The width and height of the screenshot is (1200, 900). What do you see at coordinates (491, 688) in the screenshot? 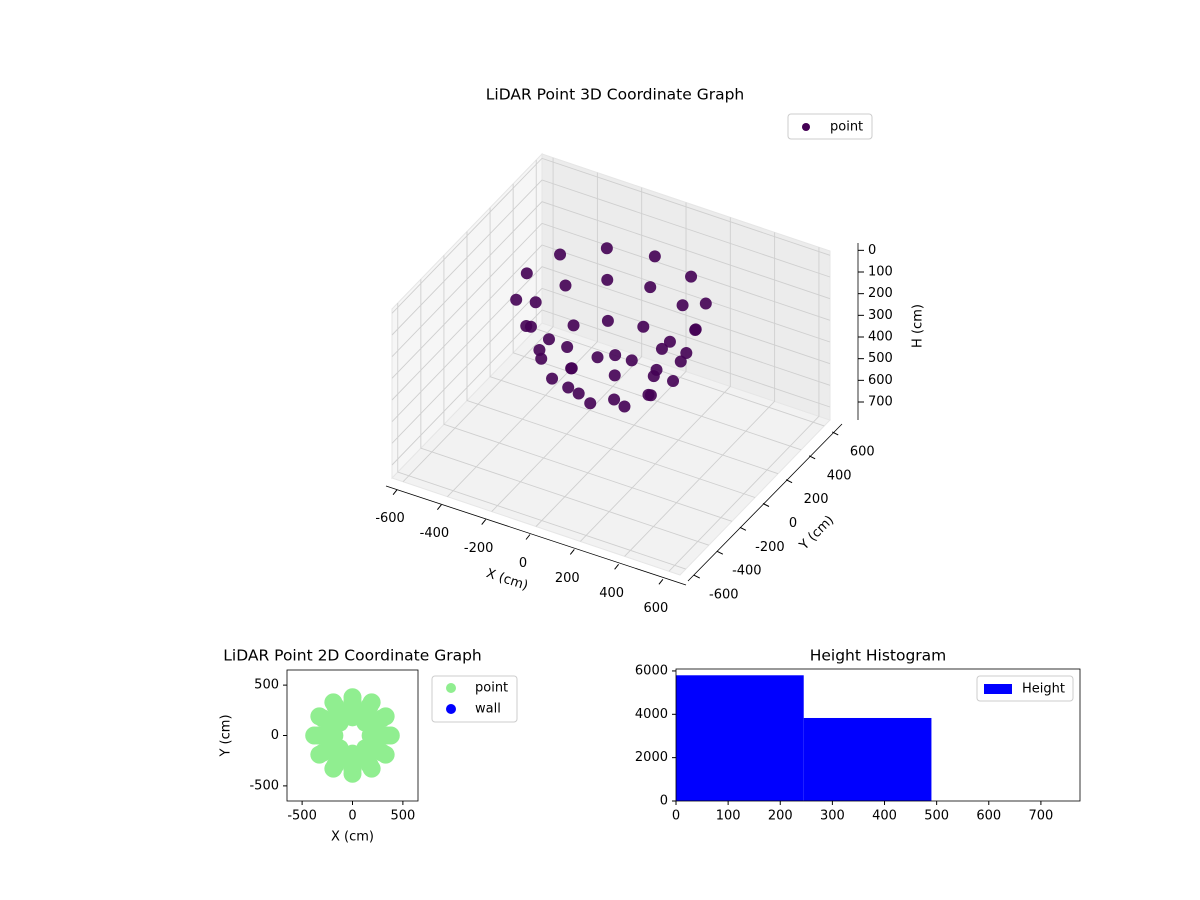
I see `legend-label: point` at bounding box center [491, 688].